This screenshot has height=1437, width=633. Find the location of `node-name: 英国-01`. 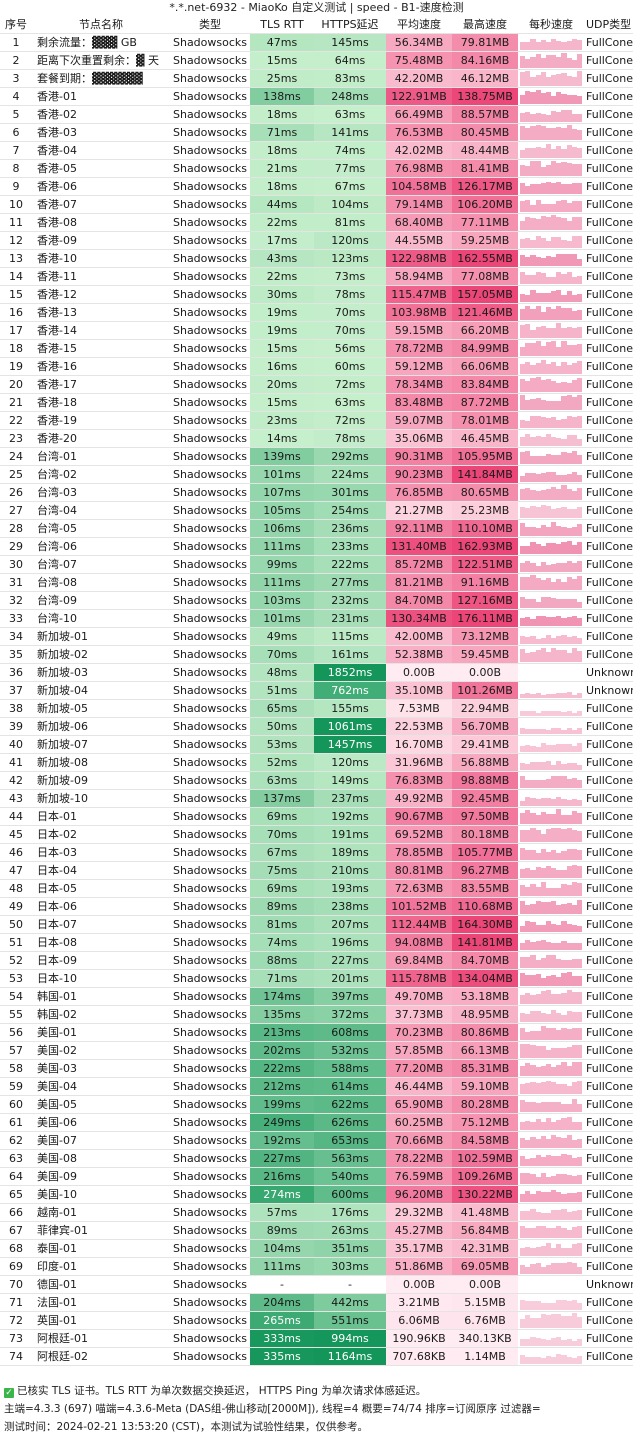

node-name: 英国-01 is located at coordinates (101, 1320).